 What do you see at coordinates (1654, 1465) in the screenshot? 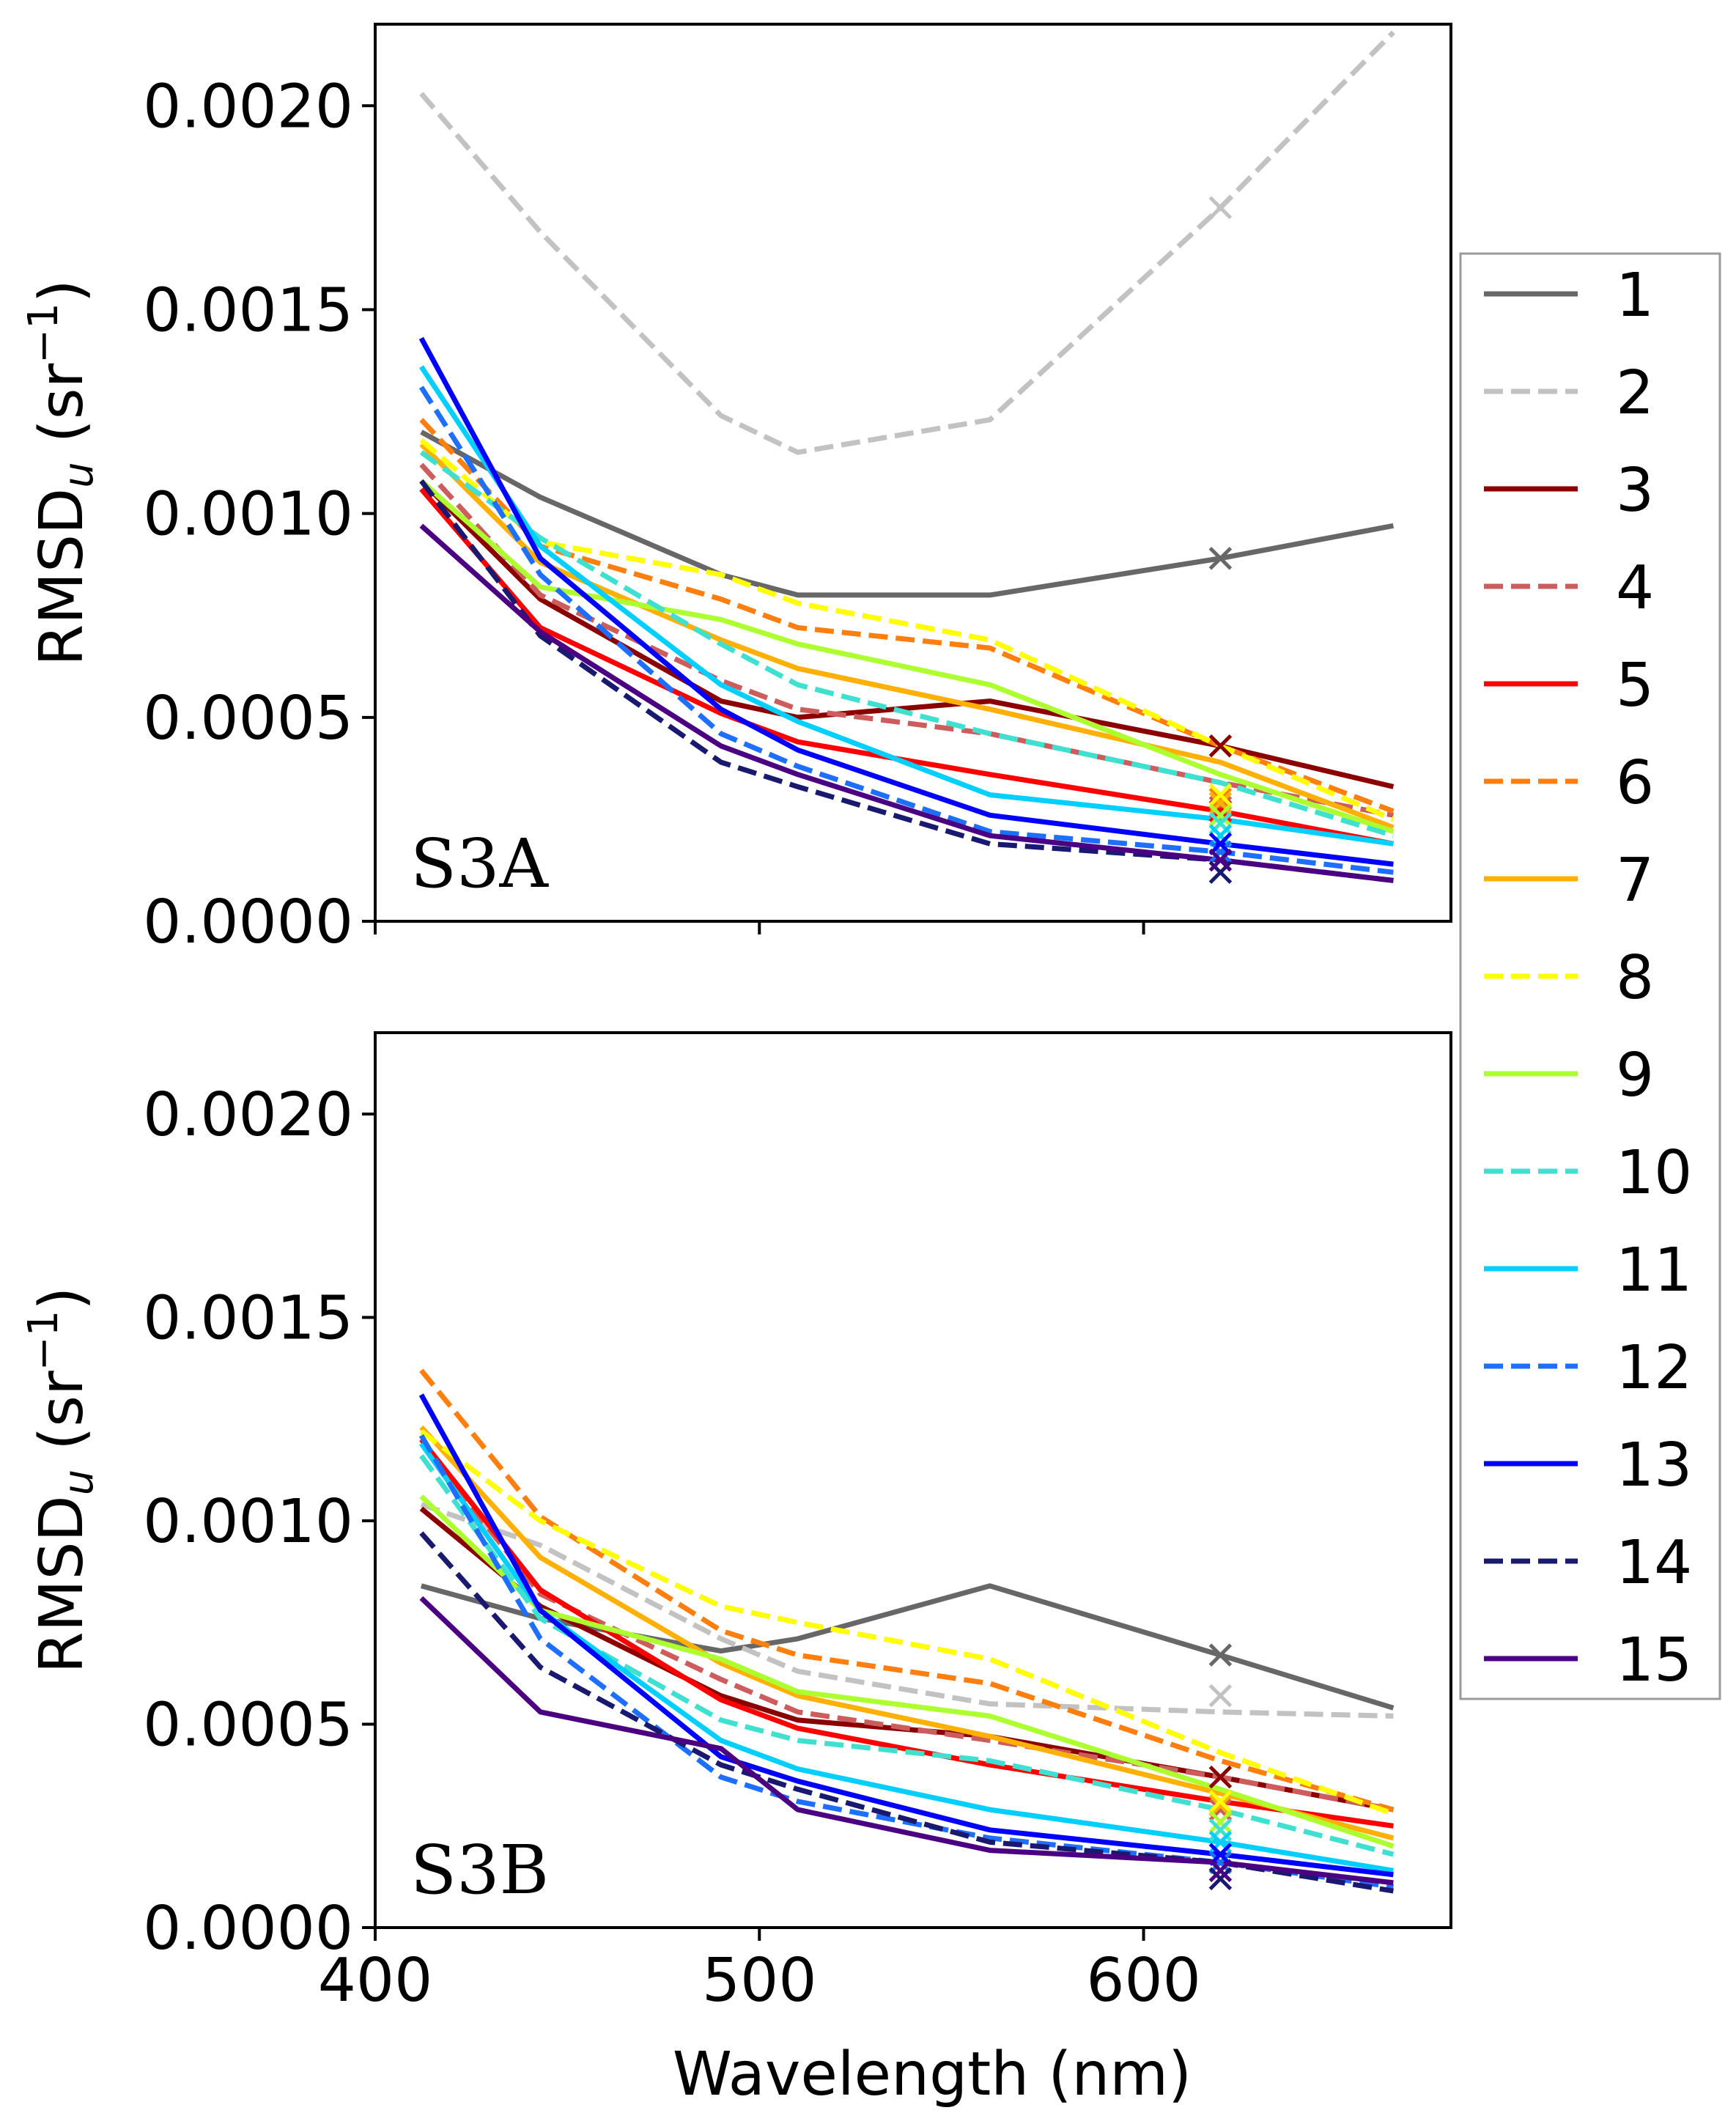
I see `legend-label: 13` at bounding box center [1654, 1465].